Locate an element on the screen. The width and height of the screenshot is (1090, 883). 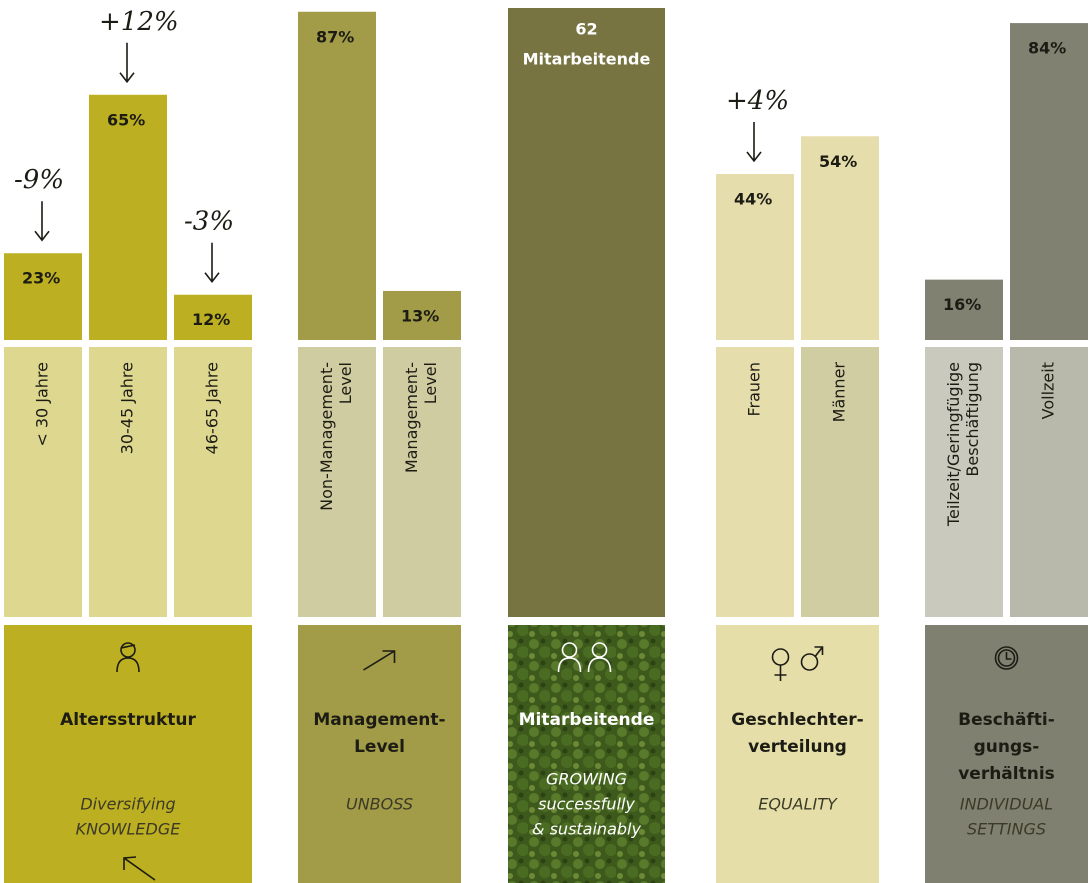
category-label: Beschäftigung is located at coordinates (972, 419).